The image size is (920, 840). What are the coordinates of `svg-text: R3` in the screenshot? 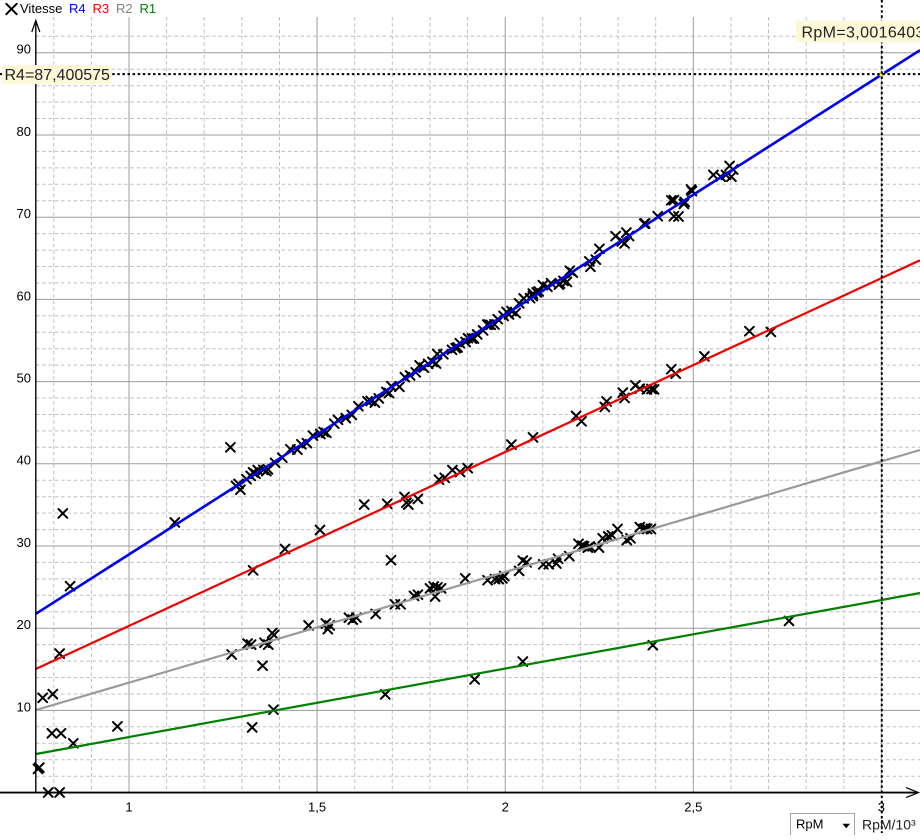 It's located at (101, 8).